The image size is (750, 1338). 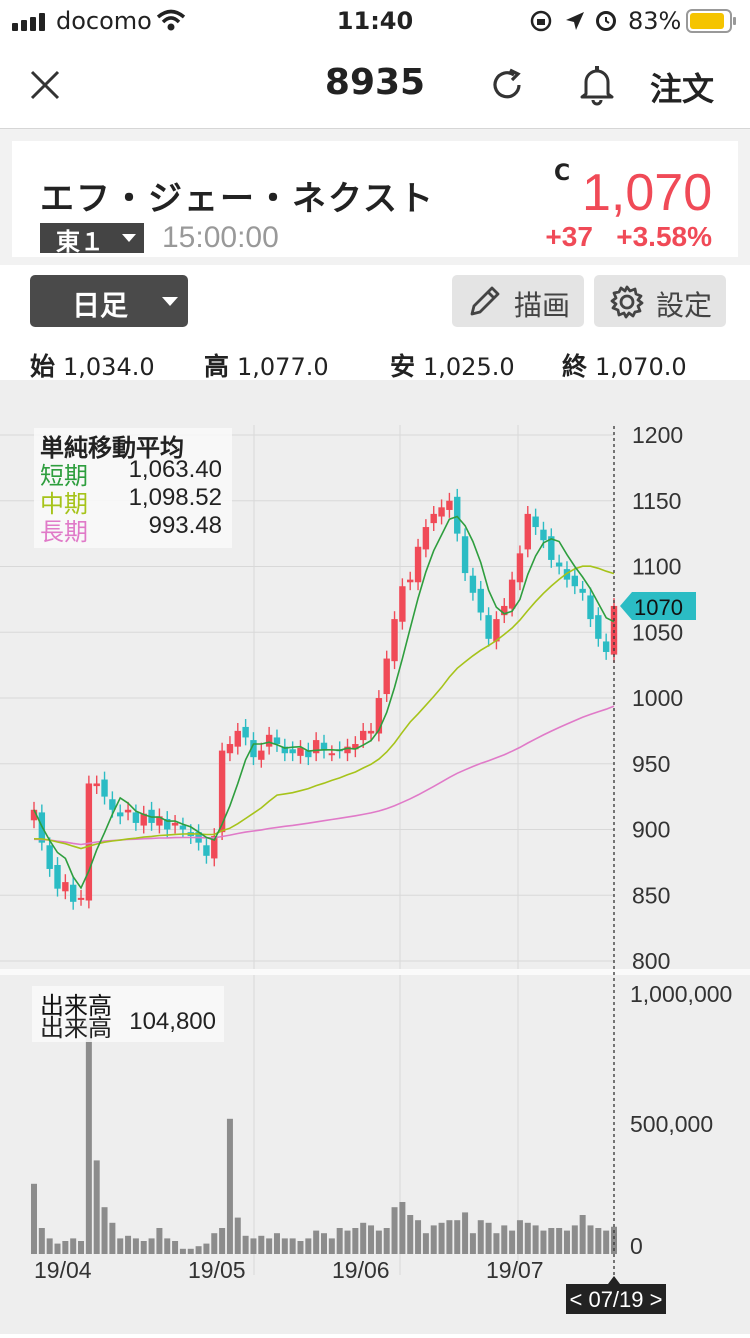 I want to click on signal-icon, so click(x=28, y=22).